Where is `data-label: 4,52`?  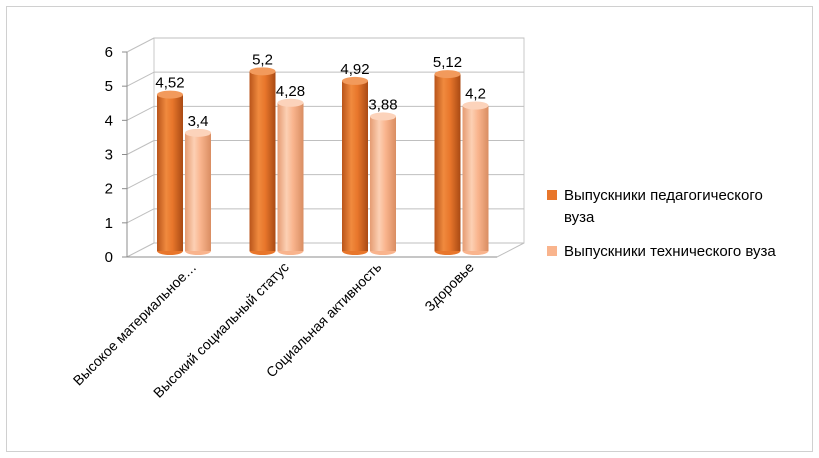 data-label: 4,52 is located at coordinates (169, 83).